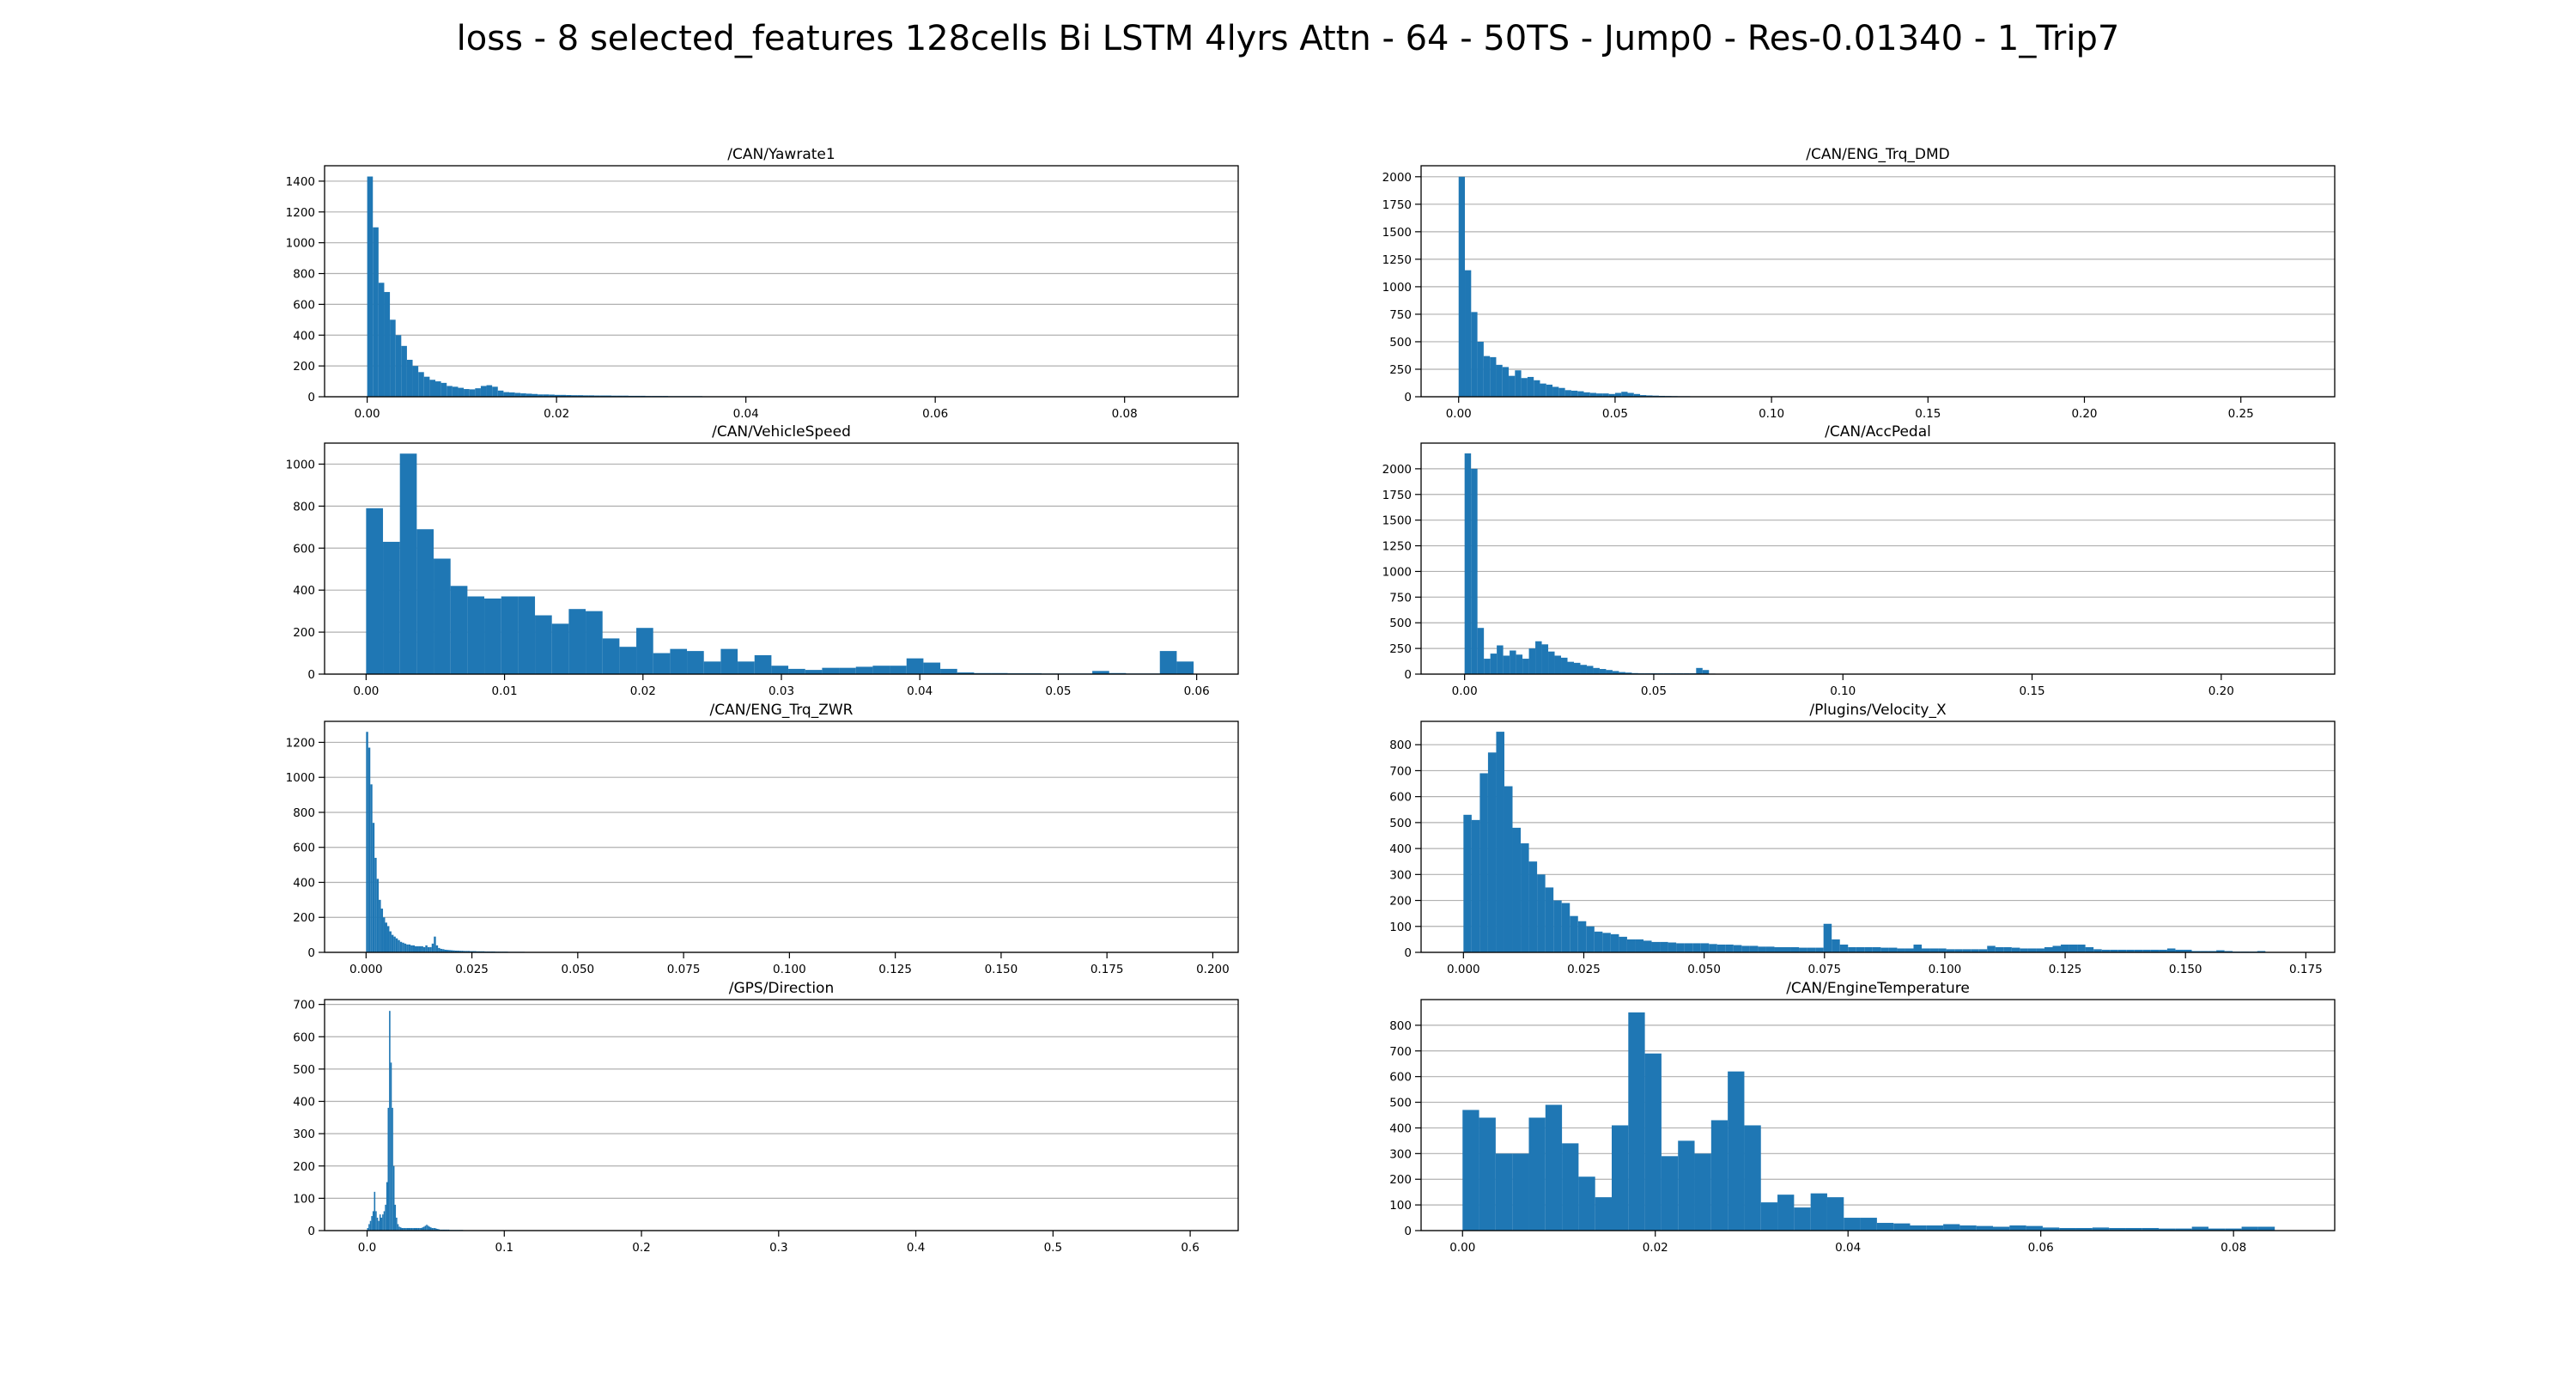 Image resolution: width=2576 pixels, height=1374 pixels. Describe the element at coordinates (301, 213) in the screenshot. I see `y-tick-label: 1200` at that location.